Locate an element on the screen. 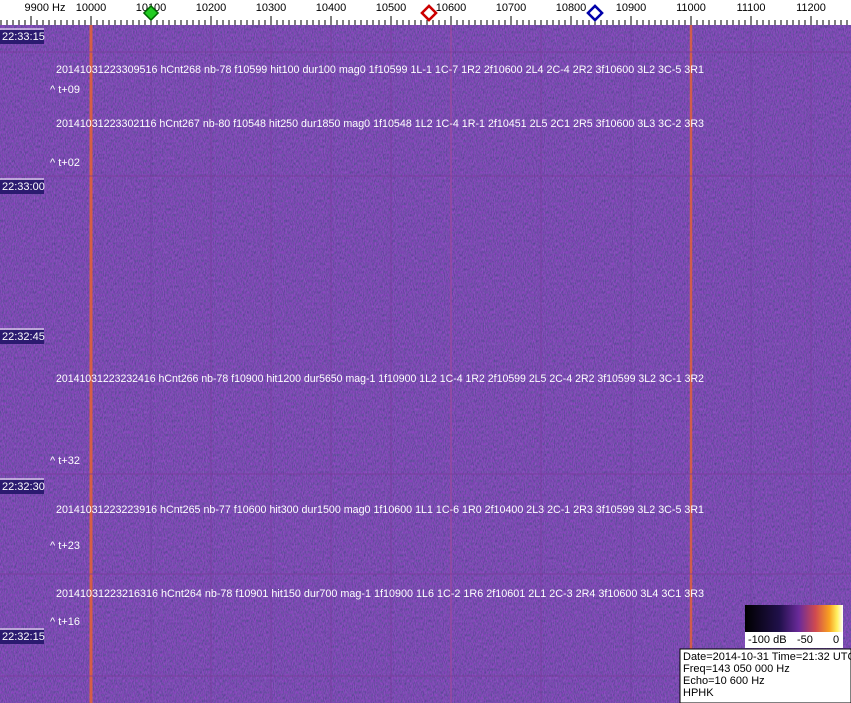  freq-label: 11200 is located at coordinates (811, 8).